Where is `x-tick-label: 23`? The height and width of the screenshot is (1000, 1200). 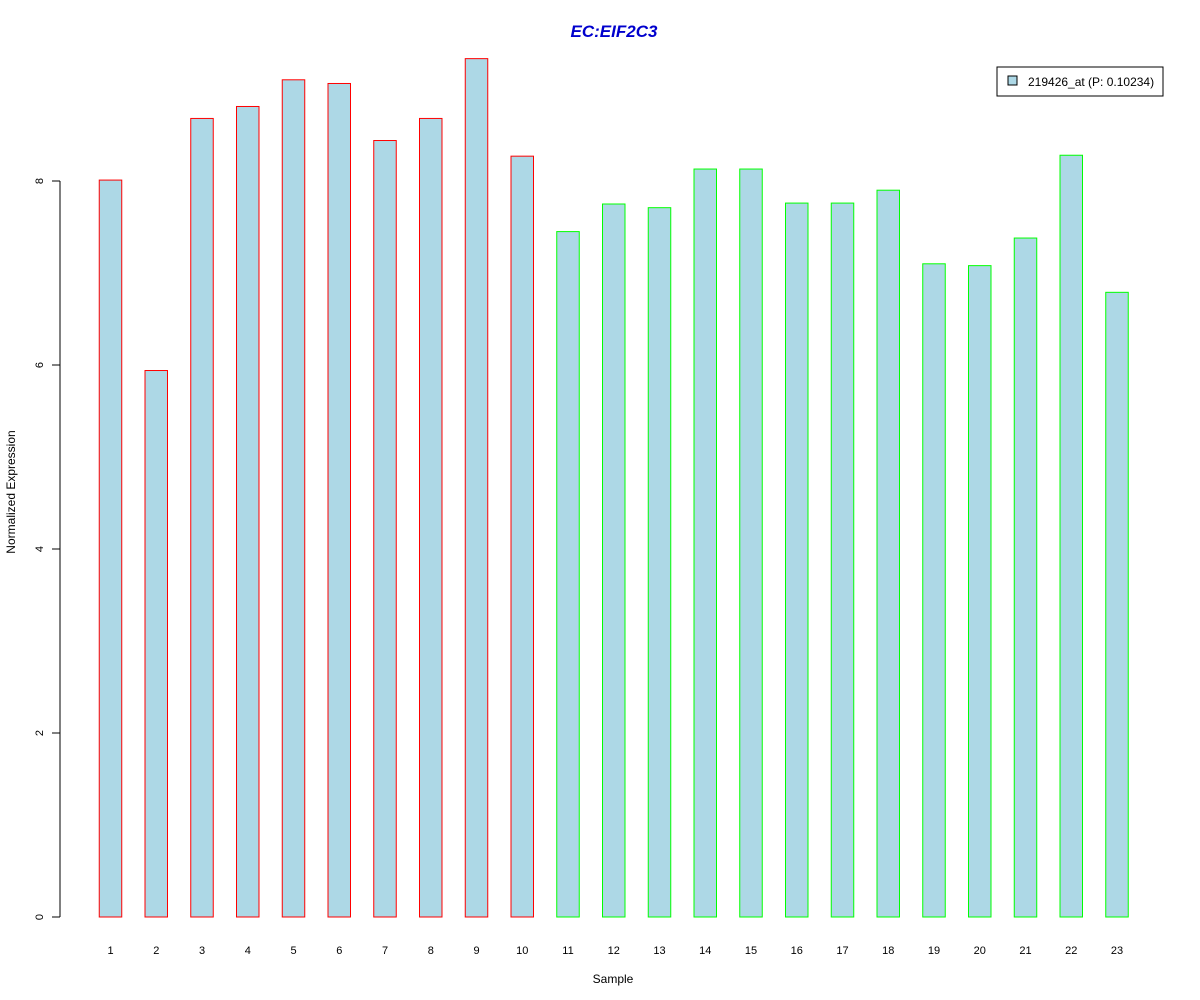
x-tick-label: 23 is located at coordinates (1117, 951).